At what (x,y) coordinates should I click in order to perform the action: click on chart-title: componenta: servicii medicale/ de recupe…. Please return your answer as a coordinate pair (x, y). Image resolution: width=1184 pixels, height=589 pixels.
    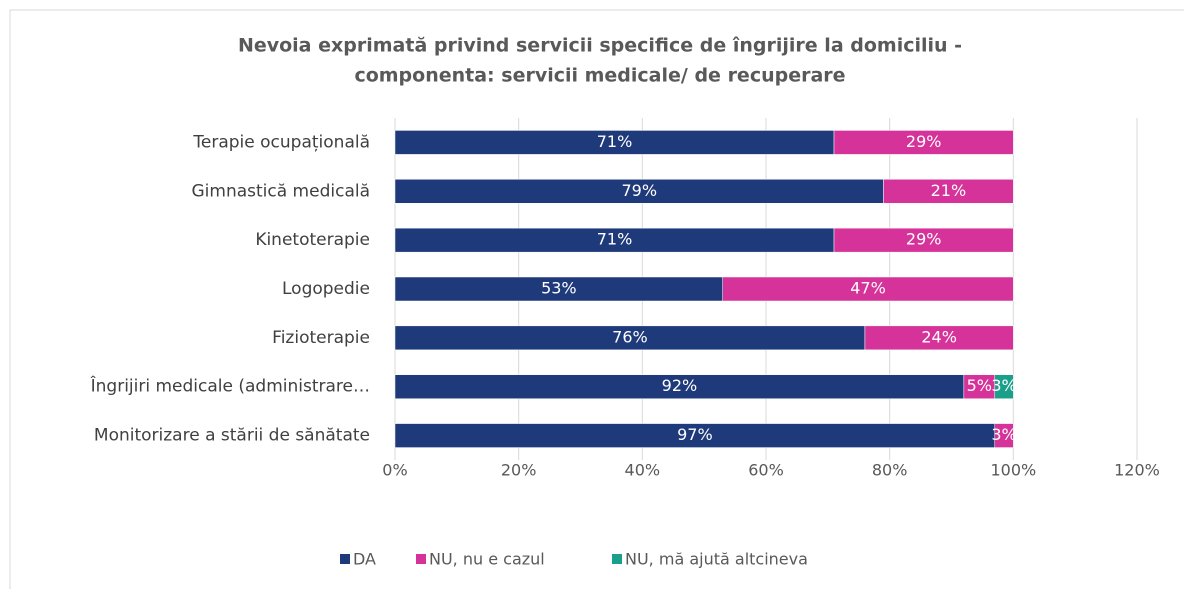
    Looking at the image, I should click on (599, 76).